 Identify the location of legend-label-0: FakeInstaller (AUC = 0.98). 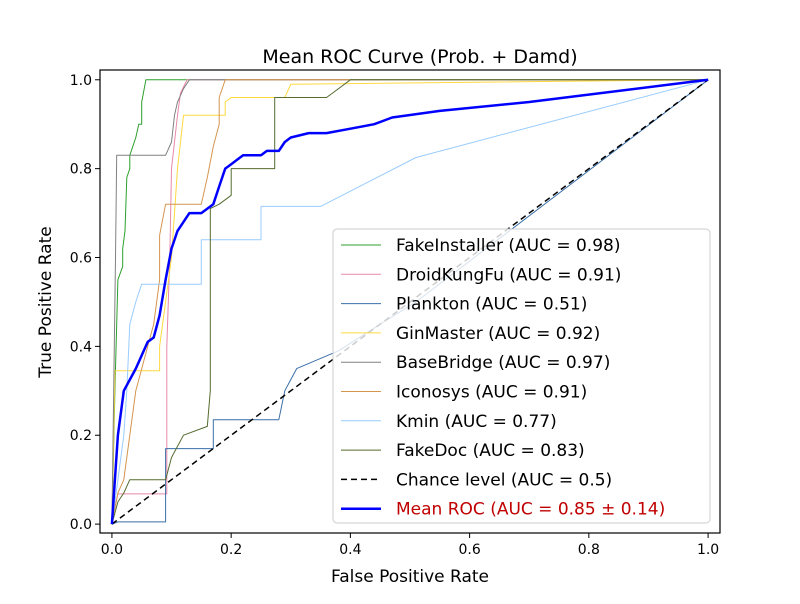
(508, 246).